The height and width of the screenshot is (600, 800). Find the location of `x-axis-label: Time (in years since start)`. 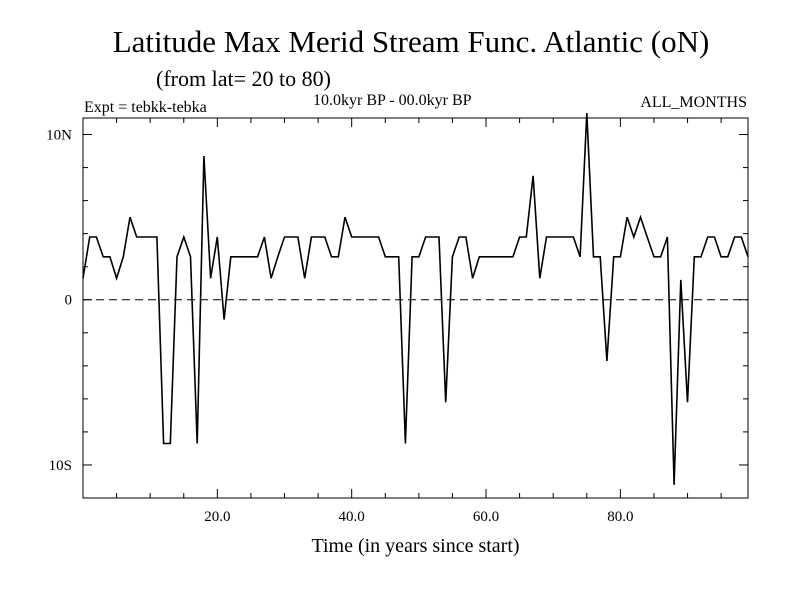

x-axis-label: Time (in years since start) is located at coordinates (415, 546).